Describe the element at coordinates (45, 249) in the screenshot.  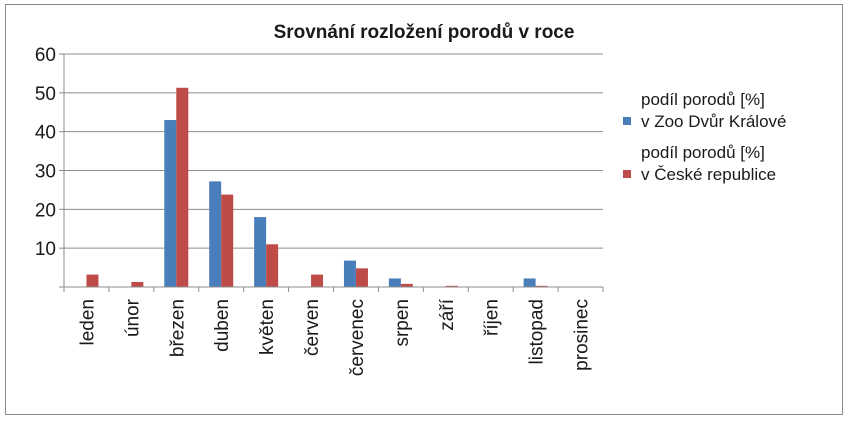
I see `y-tick-label: 10` at that location.